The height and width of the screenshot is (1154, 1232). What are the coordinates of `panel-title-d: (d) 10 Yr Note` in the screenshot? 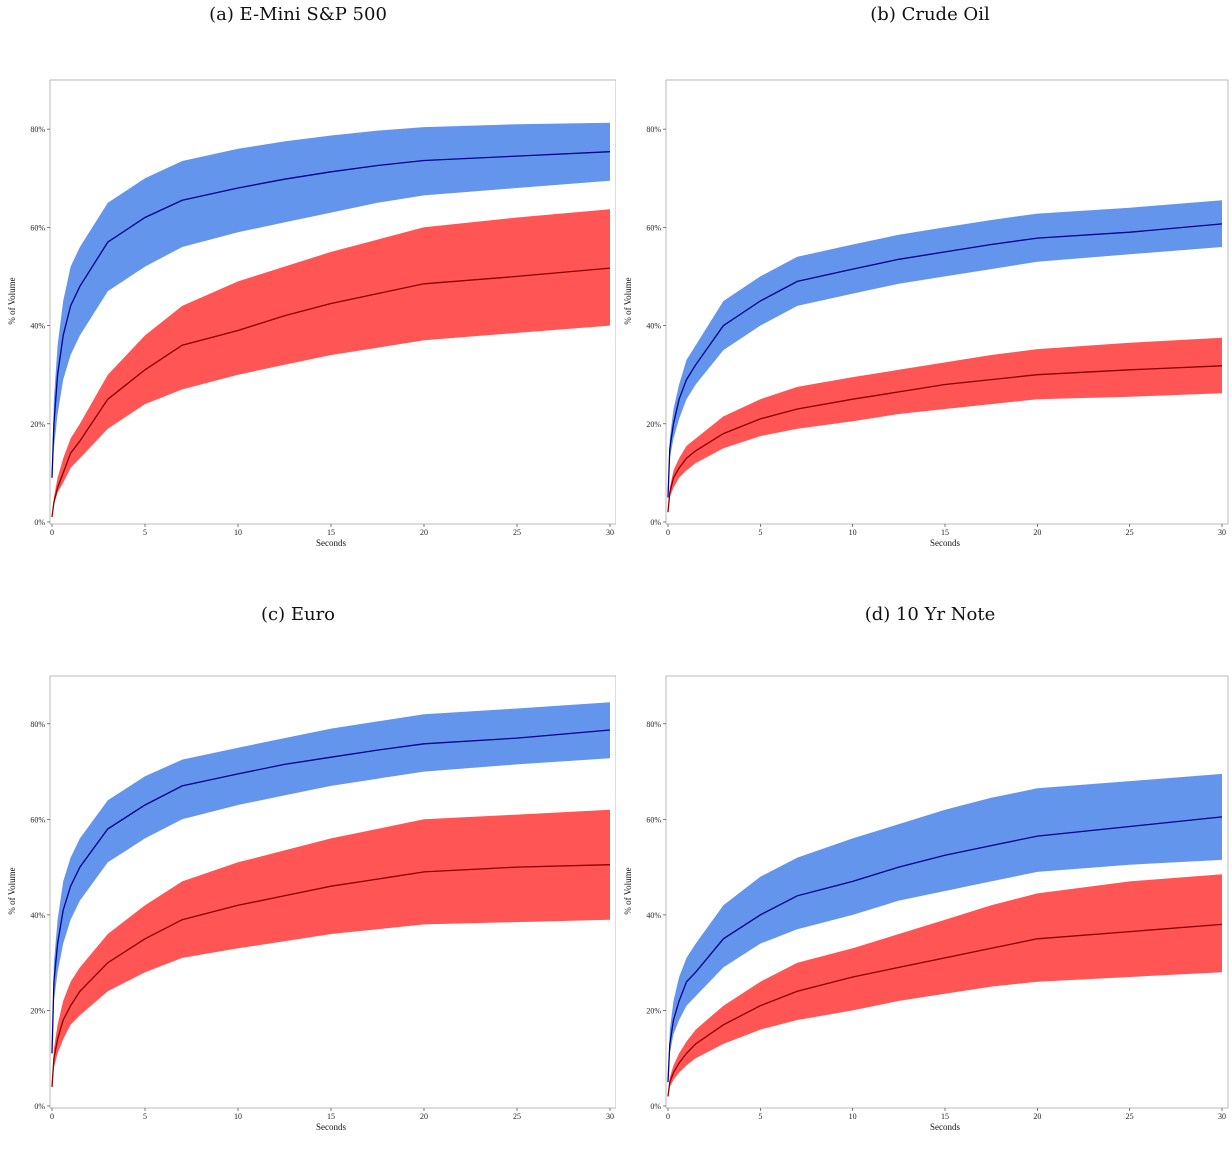 It's located at (930, 614).